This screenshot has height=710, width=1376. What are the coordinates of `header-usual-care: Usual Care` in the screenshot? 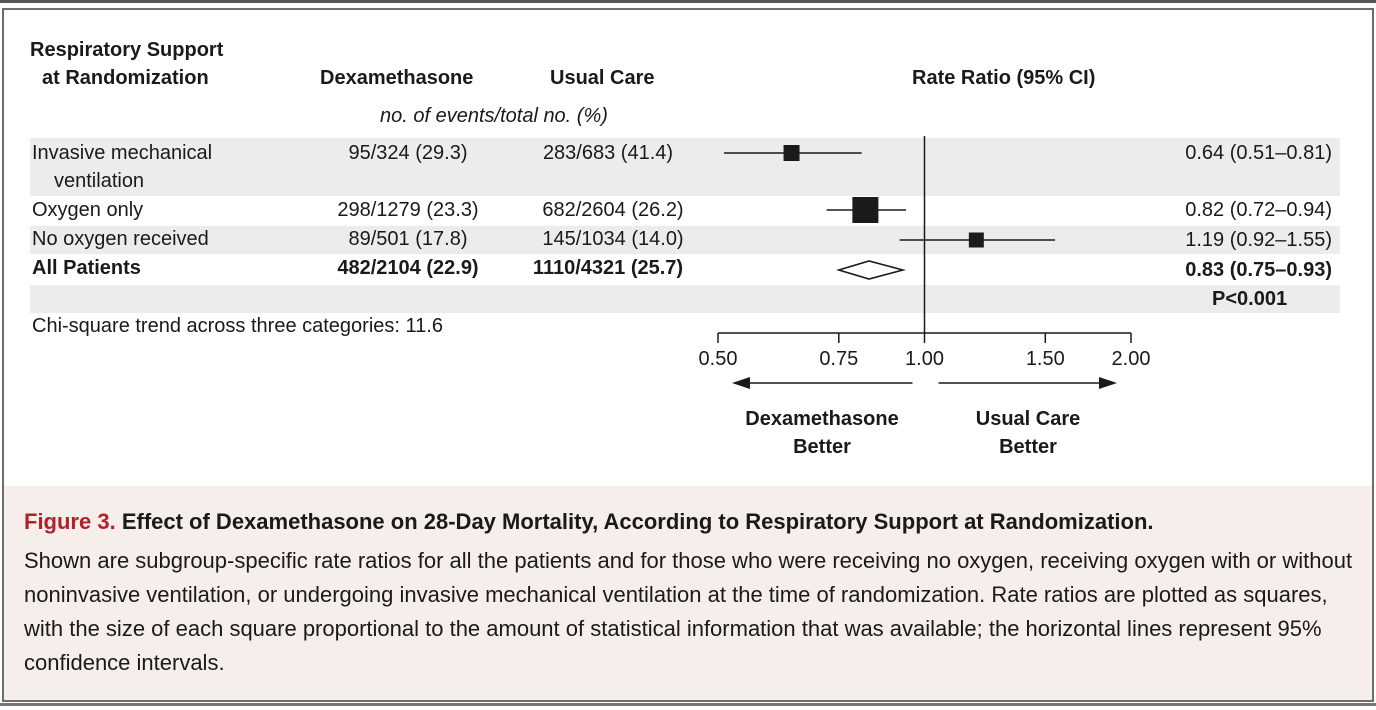 It's located at (602, 78).